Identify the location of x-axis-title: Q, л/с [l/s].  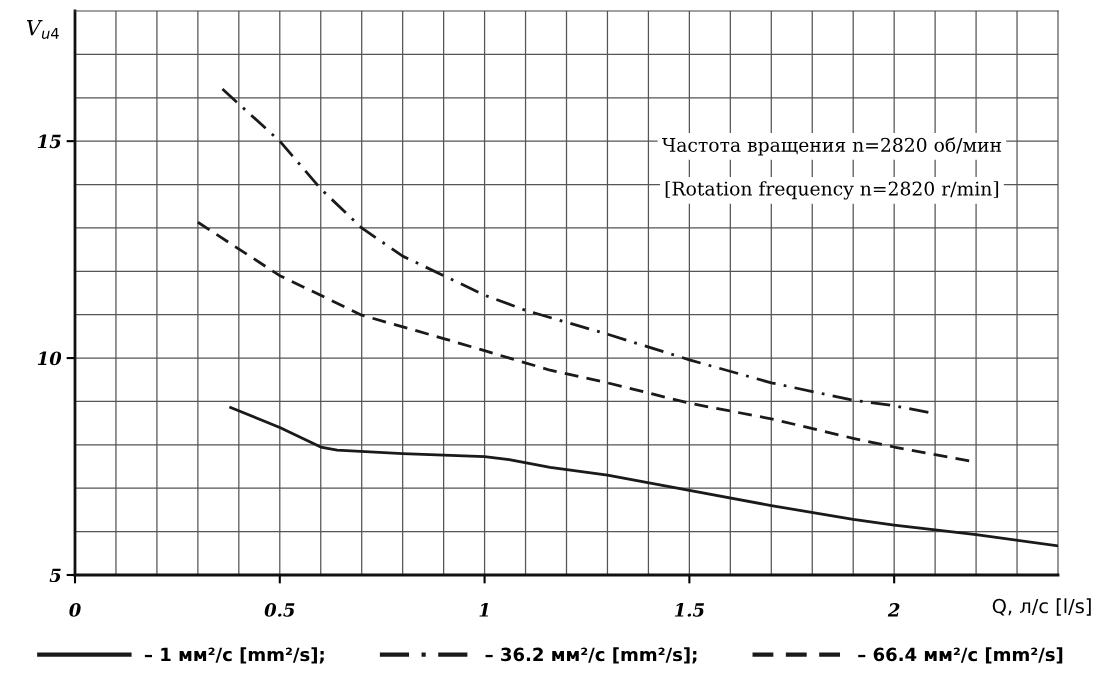
(1041, 607).